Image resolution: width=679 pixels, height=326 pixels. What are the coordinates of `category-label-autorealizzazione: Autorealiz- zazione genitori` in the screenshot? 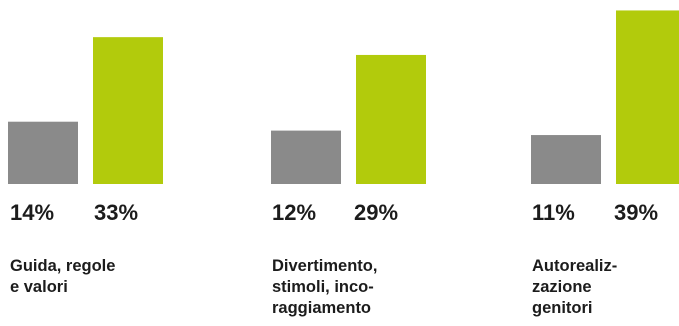 It's located at (575, 287).